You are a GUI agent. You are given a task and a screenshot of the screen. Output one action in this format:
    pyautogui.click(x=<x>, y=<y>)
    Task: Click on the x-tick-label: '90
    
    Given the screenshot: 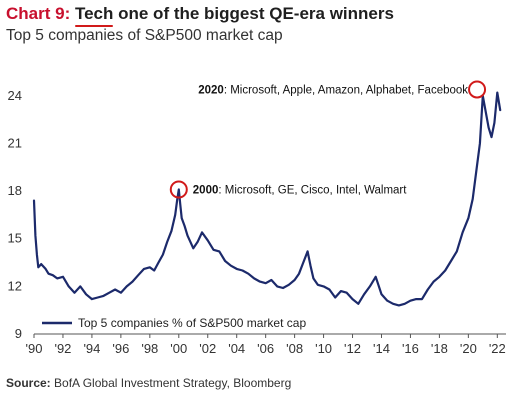 What is the action you would take?
    pyautogui.click(x=34, y=348)
    